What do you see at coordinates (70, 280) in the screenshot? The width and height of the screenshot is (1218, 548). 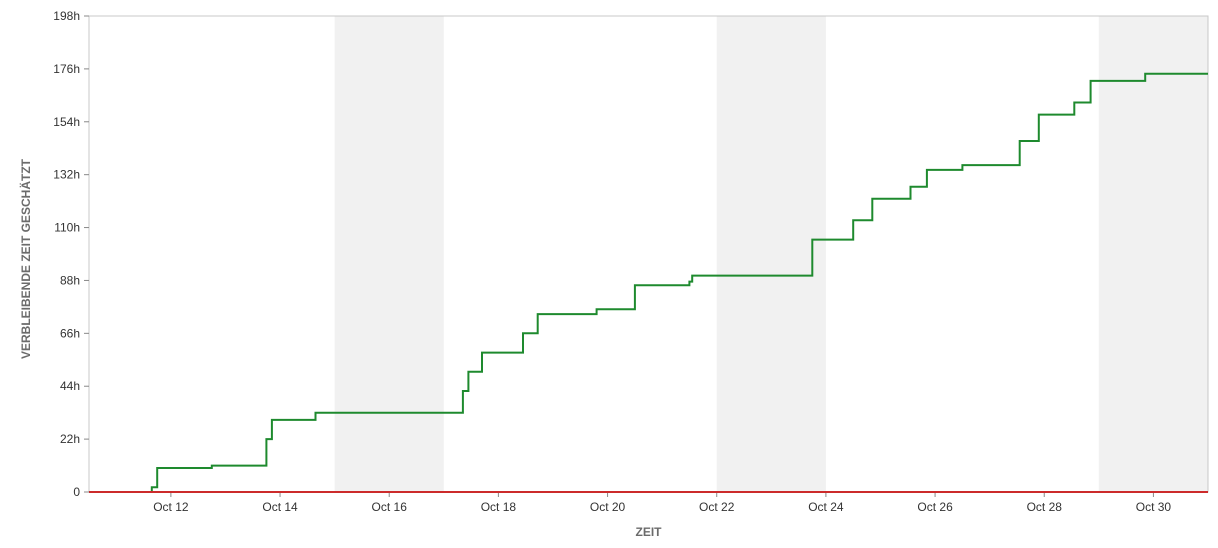 I see `y-tick-label: 88h` at bounding box center [70, 280].